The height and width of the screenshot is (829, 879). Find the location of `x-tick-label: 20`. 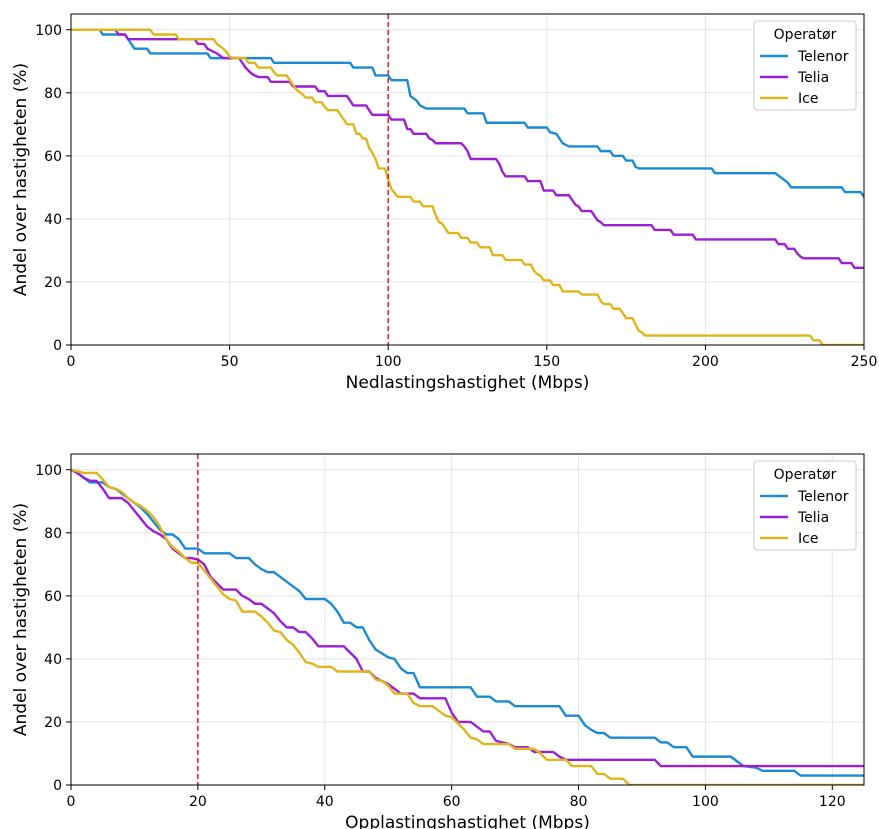

x-tick-label: 20 is located at coordinates (198, 802).